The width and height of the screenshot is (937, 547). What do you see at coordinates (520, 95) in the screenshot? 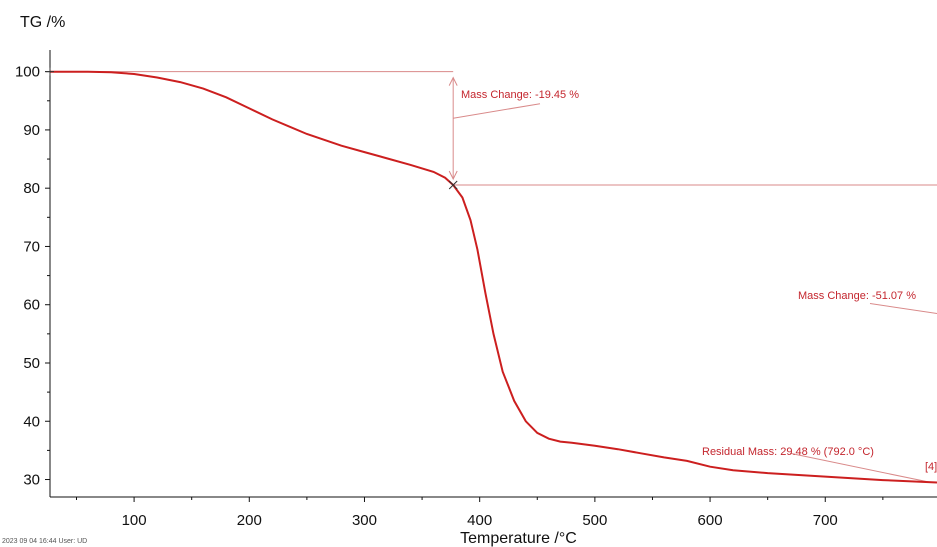
I see `mass-change-1-label: Mass Change: -19.45 %` at bounding box center [520, 95].